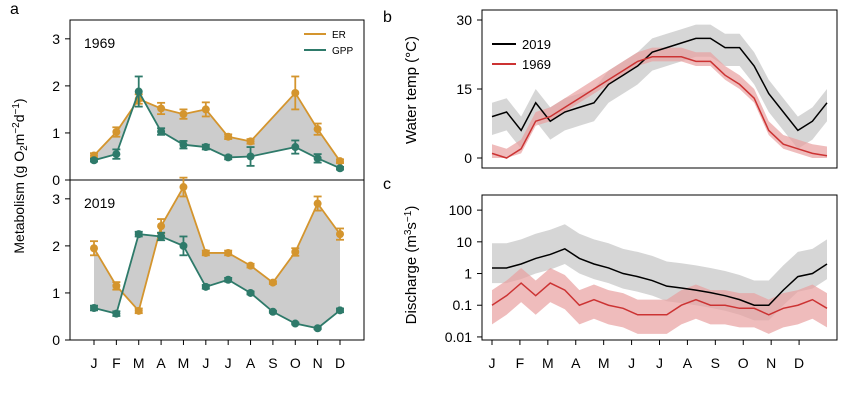  What do you see at coordinates (411, 265) in the screenshot?
I see `ylabel-discharge: Discharge (m3s−1)` at bounding box center [411, 265].